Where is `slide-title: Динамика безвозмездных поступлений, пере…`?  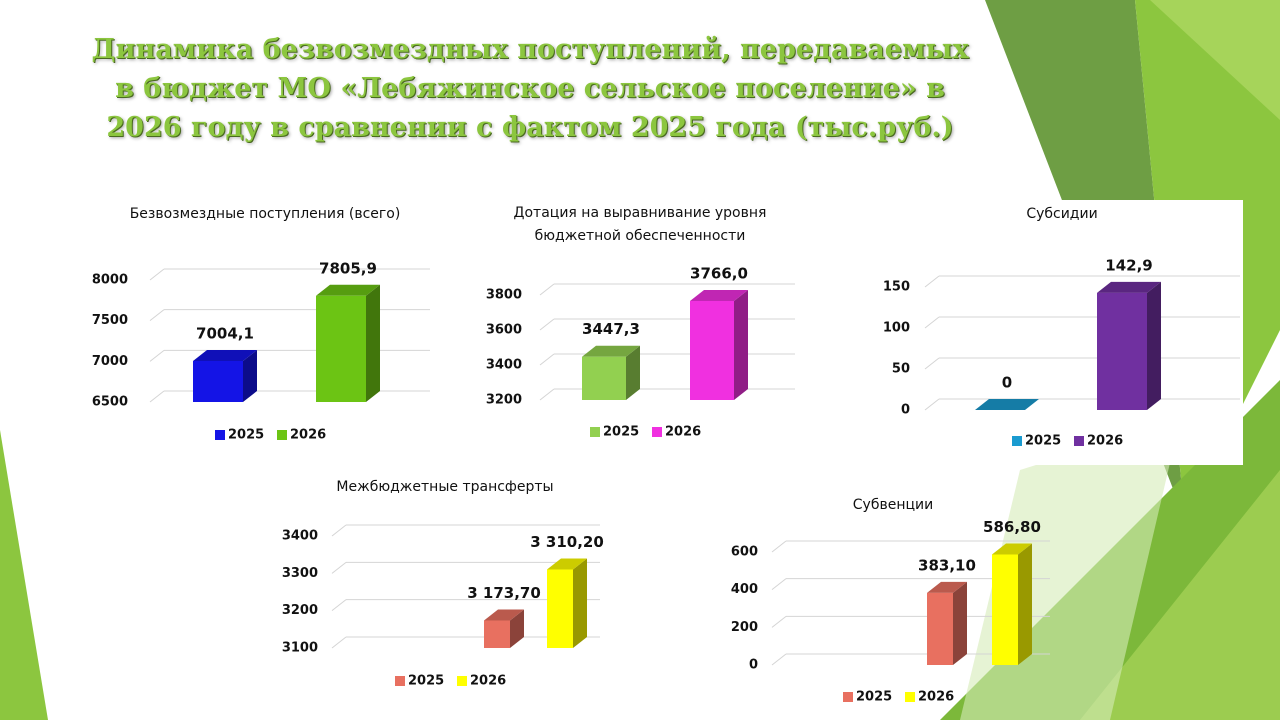 slide-title: Динамика безвозмездных поступлений, пере… is located at coordinates (530, 88).